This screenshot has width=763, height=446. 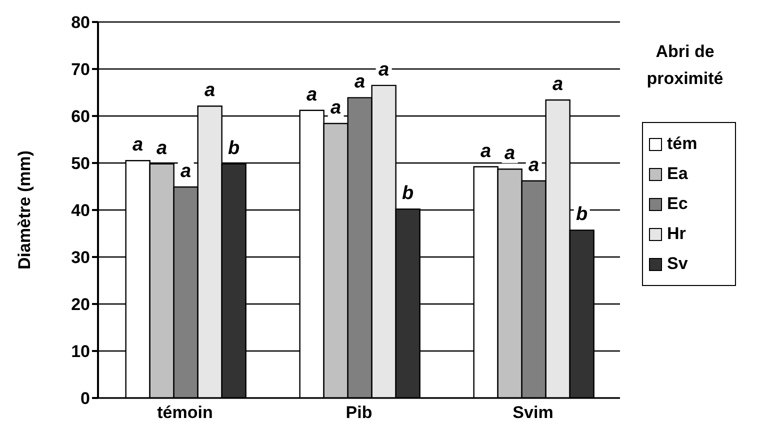 I want to click on x-tick-label: témoin, so click(x=185, y=412).